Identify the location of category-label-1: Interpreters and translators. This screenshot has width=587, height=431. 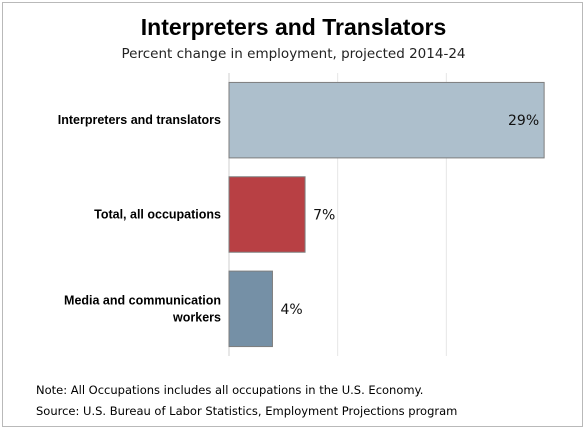
(139, 120).